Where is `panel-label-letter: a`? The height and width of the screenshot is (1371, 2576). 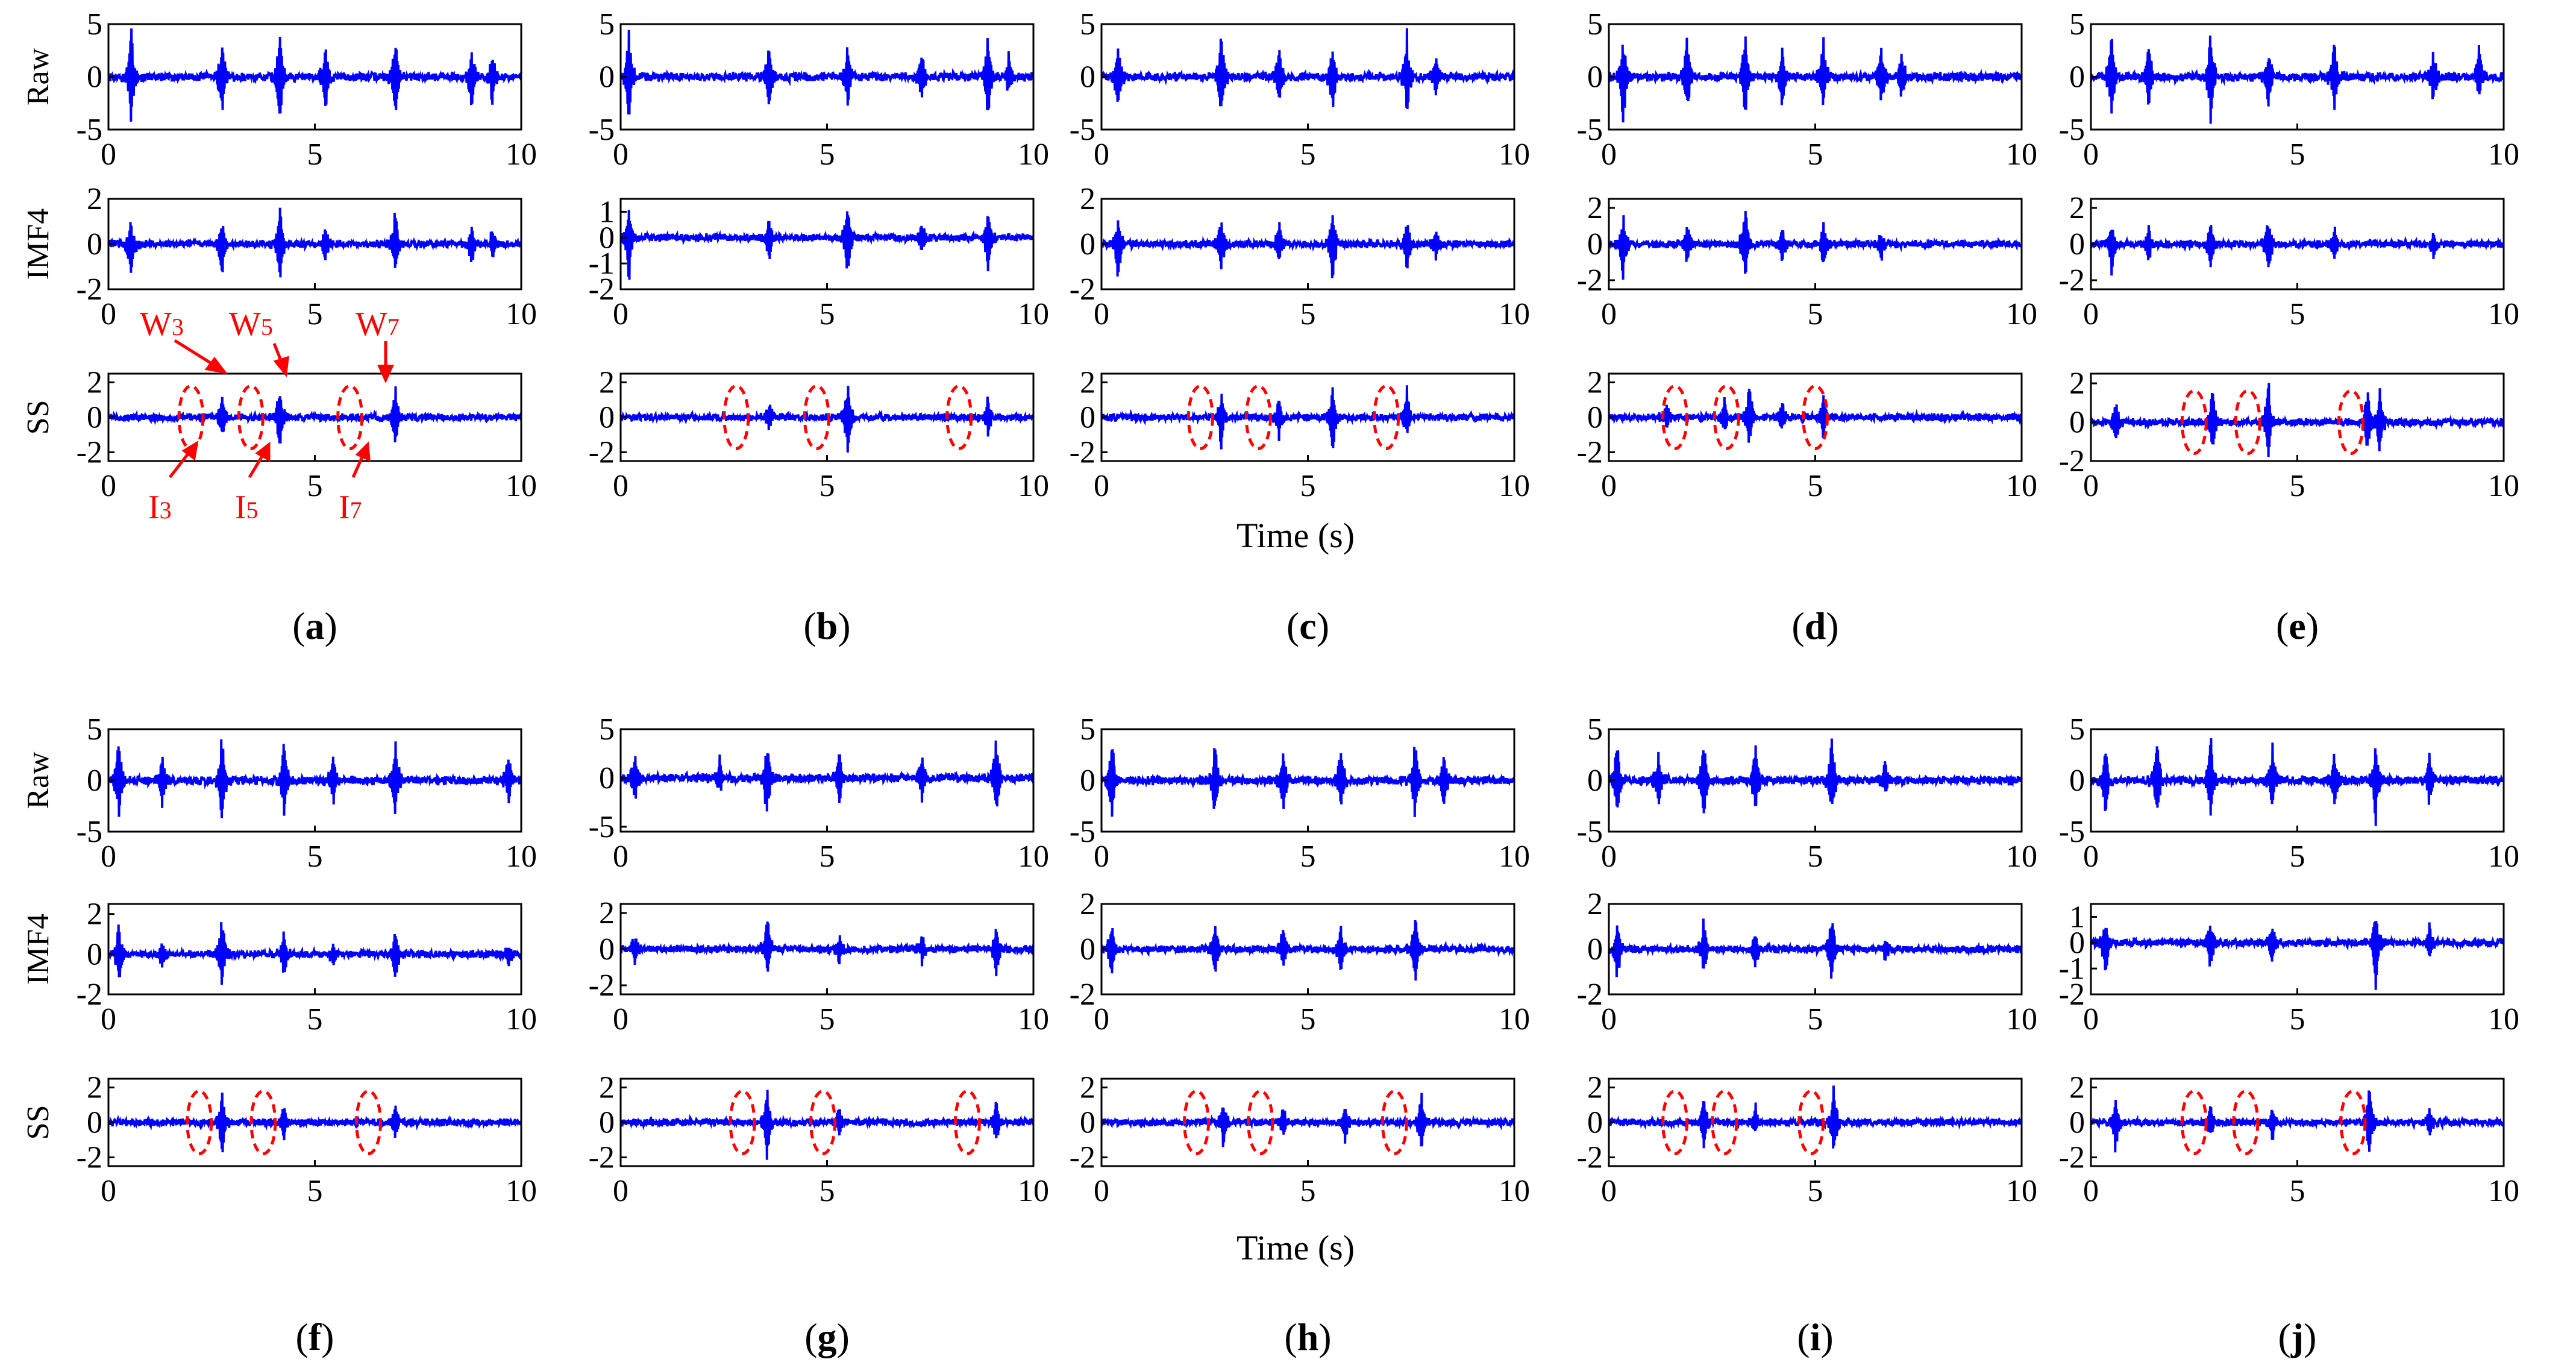
panel-label-letter: a is located at coordinates (315, 625).